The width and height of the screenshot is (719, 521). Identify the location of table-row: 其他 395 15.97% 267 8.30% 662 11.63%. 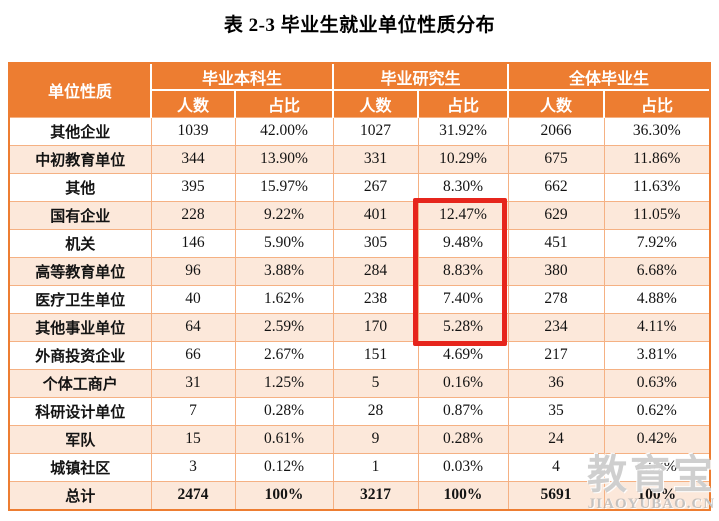
(360, 187).